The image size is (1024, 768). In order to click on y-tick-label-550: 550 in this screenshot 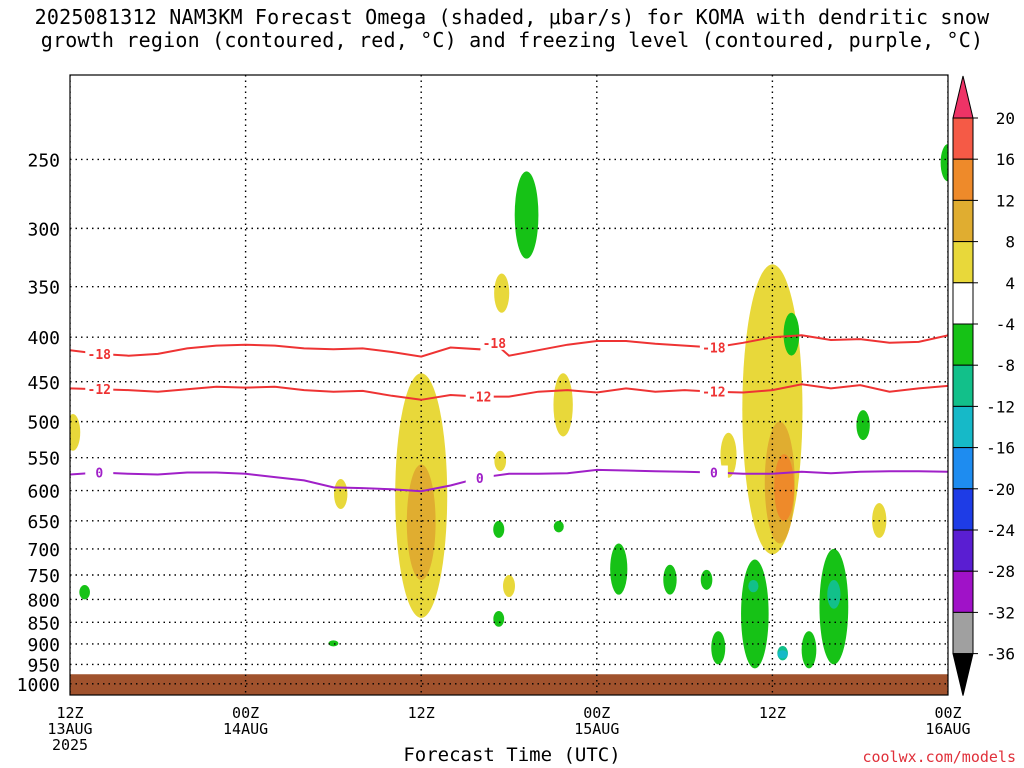, I will do `click(43, 459)`.